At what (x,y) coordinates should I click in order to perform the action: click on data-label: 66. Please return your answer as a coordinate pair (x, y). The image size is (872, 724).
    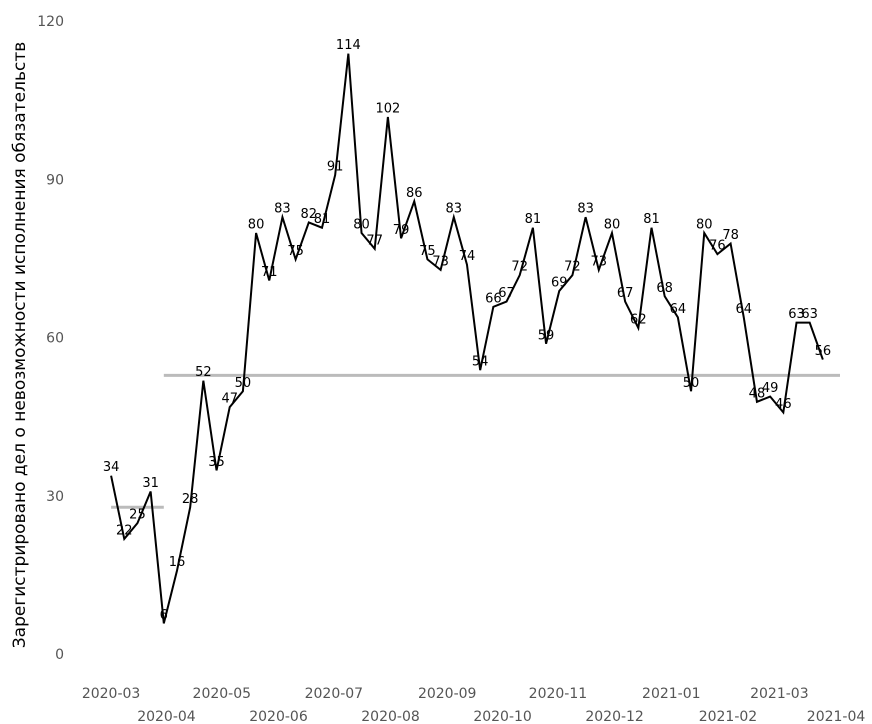
    Looking at the image, I should click on (493, 298).